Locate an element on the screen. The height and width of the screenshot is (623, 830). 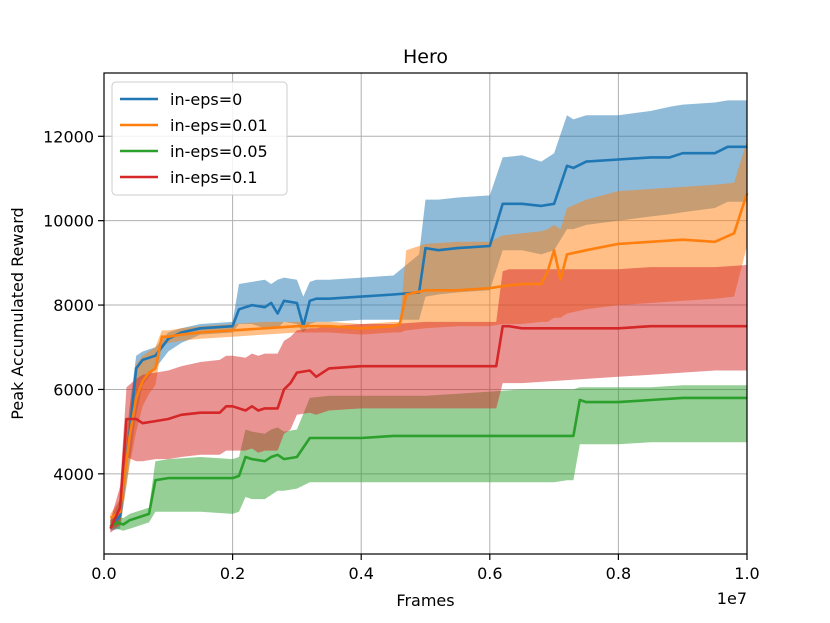
y-tick-label-4: 12000 is located at coordinates (68, 136).